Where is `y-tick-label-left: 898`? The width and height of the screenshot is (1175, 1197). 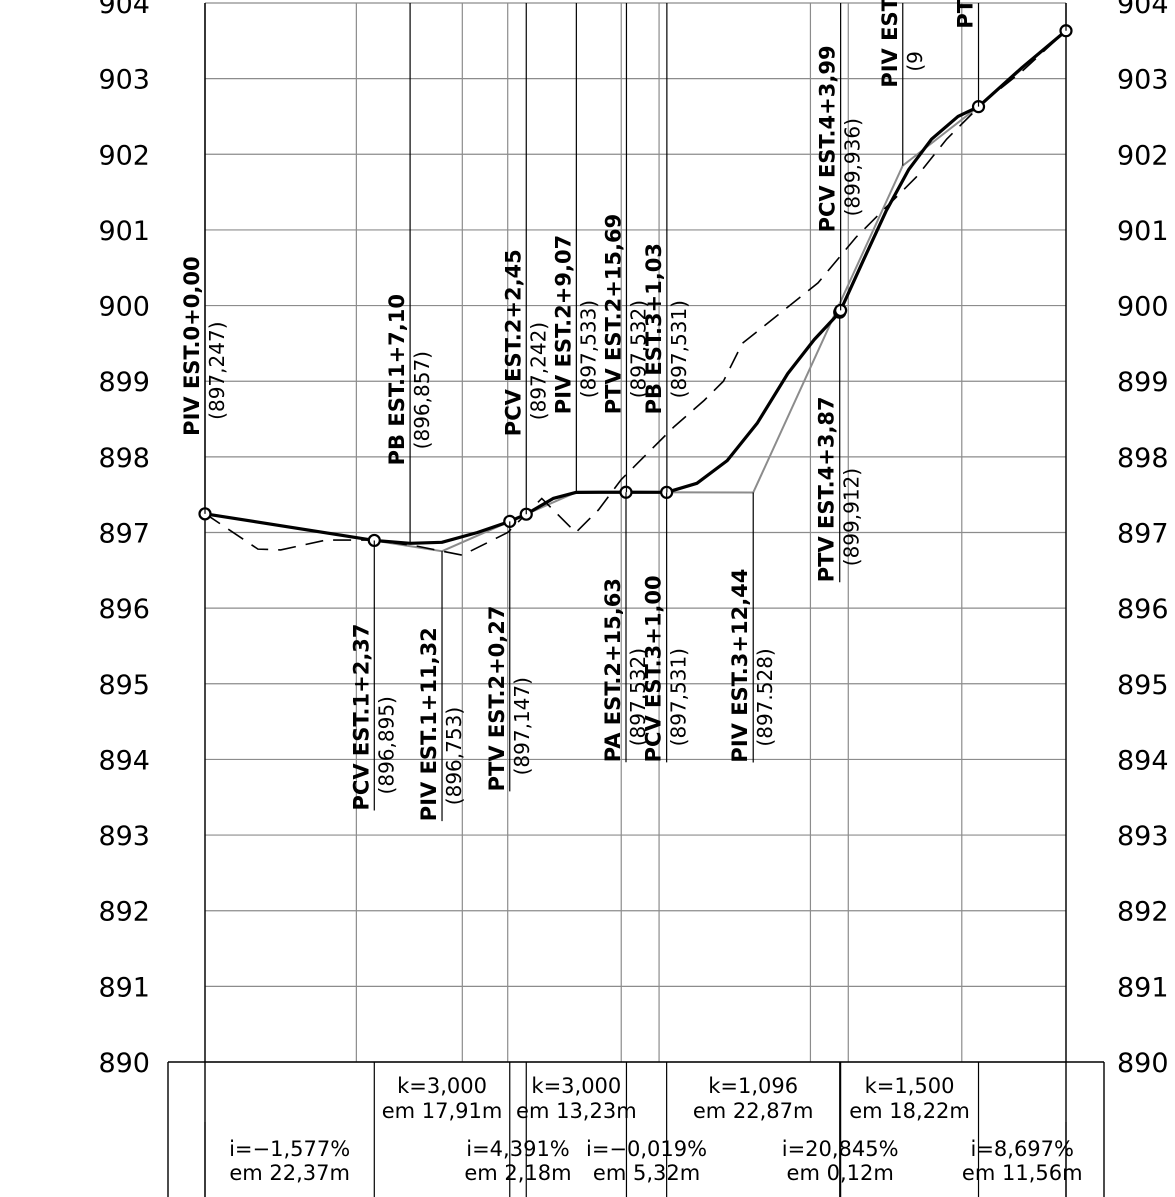 y-tick-label-left: 898 is located at coordinates (124, 458).